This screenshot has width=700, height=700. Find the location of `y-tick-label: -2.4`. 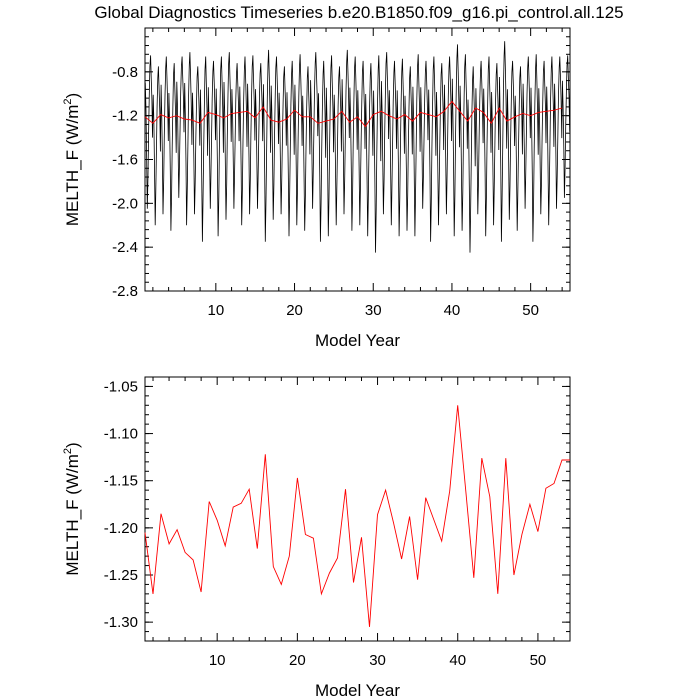

y-tick-label: -2.4 is located at coordinates (125, 247).